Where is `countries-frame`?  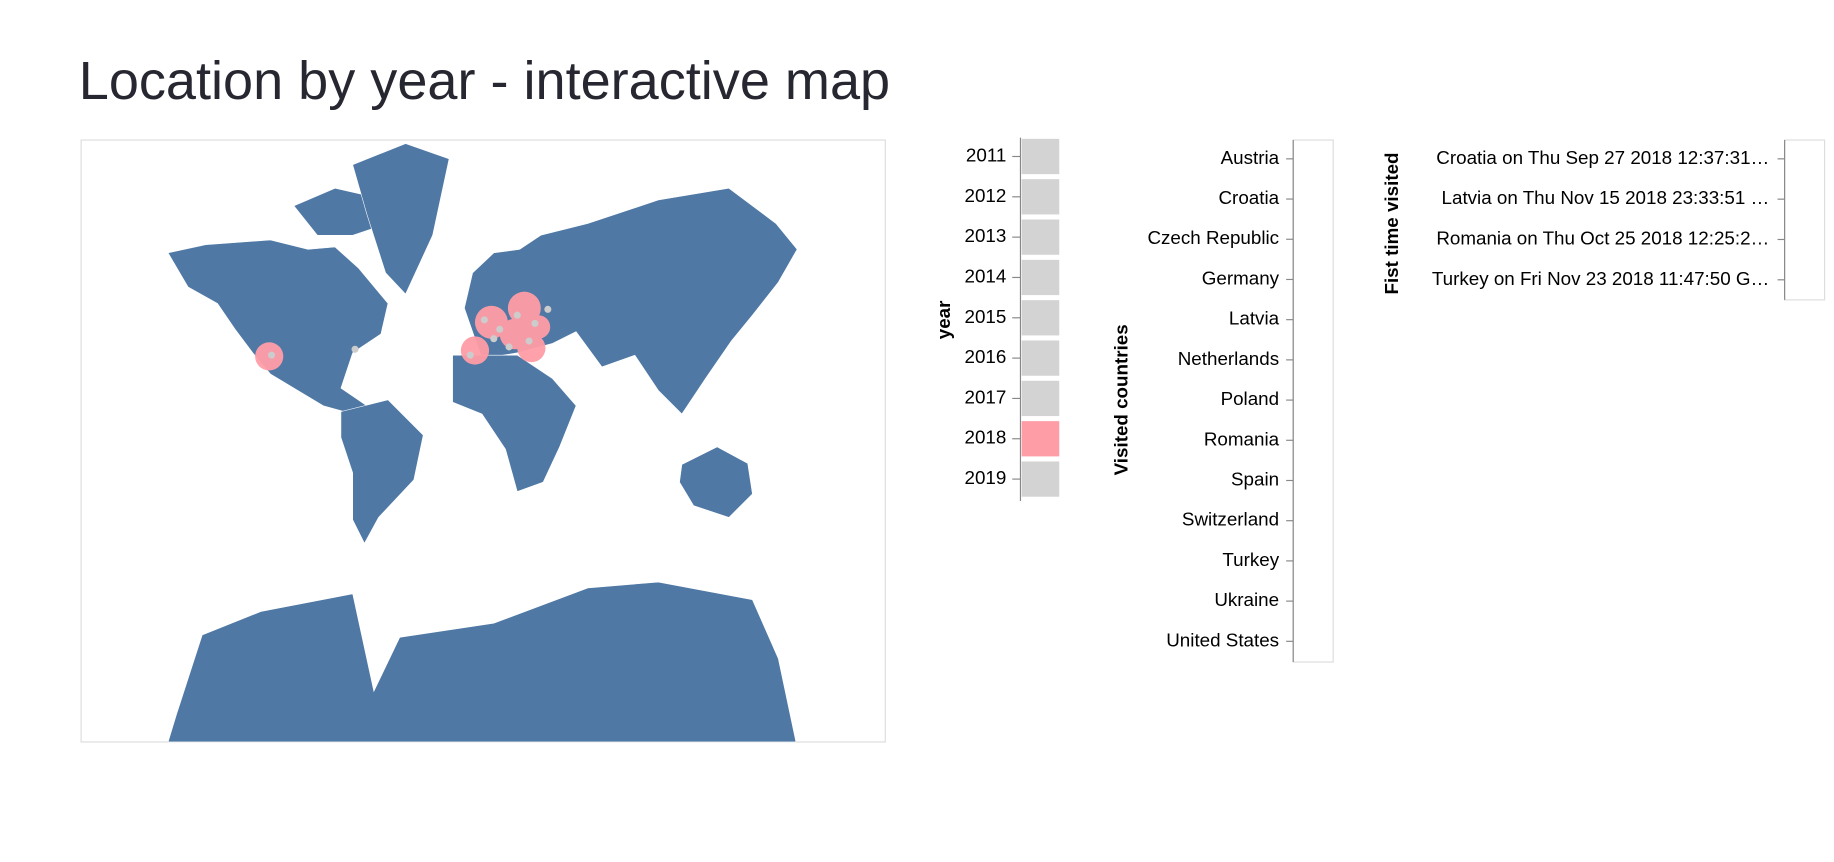
countries-frame is located at coordinates (1313, 401).